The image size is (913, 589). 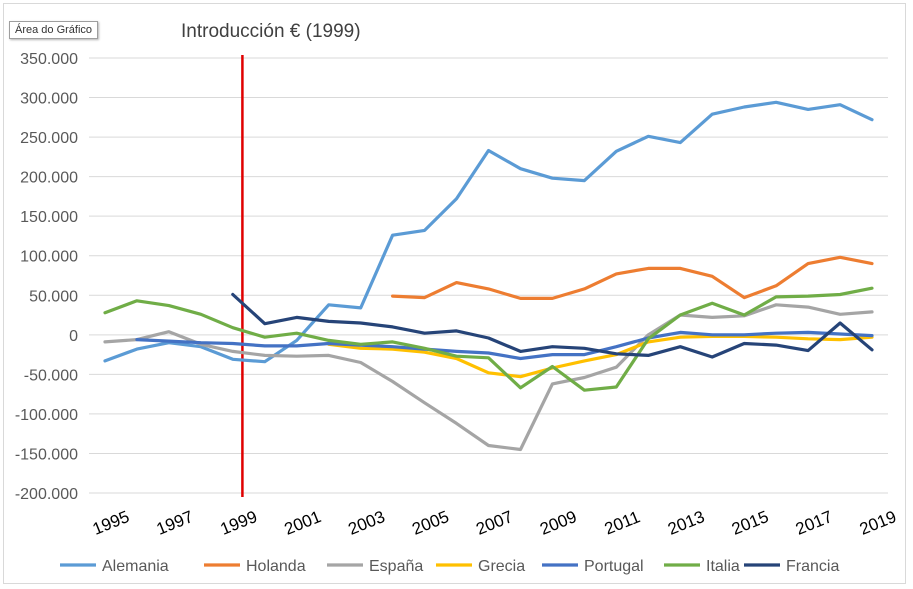 What do you see at coordinates (276, 566) in the screenshot?
I see `legend-label: Holanda` at bounding box center [276, 566].